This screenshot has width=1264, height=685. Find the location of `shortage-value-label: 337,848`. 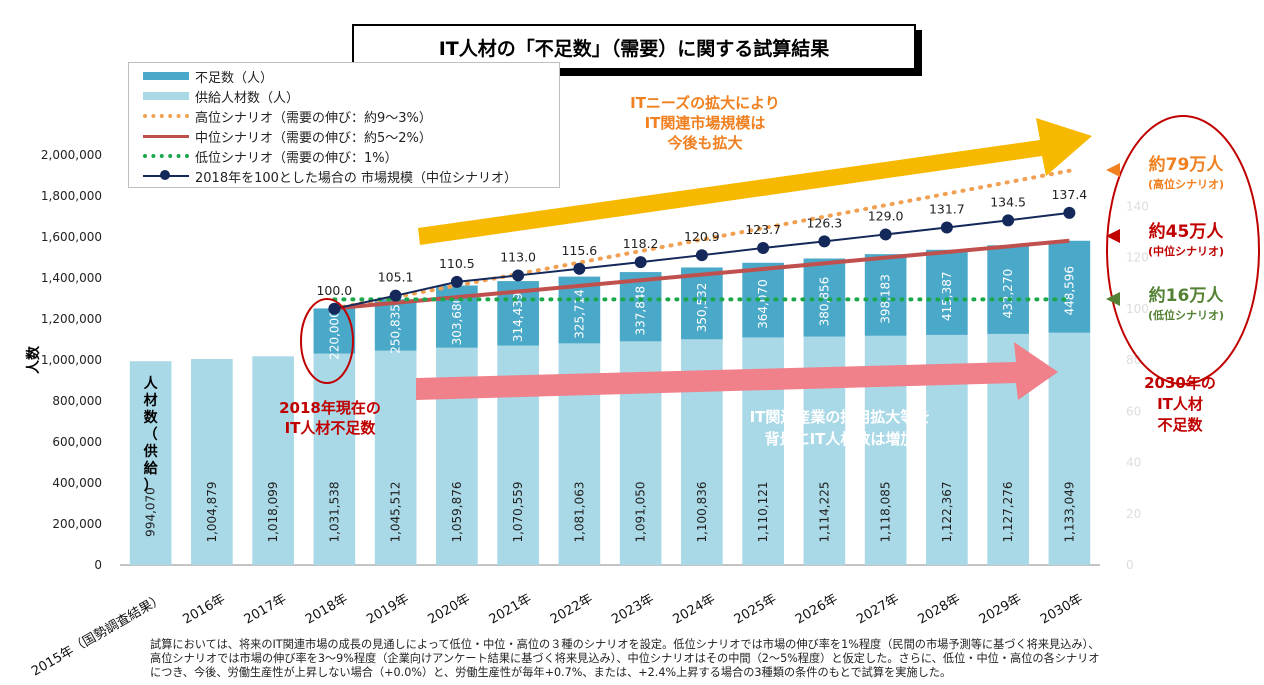

shortage-value-label: 337,848 is located at coordinates (641, 311).